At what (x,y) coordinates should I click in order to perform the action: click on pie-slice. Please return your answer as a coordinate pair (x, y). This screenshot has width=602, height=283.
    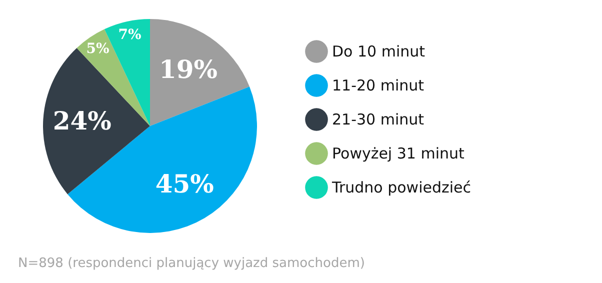
    Looking at the image, I should click on (200, 72).